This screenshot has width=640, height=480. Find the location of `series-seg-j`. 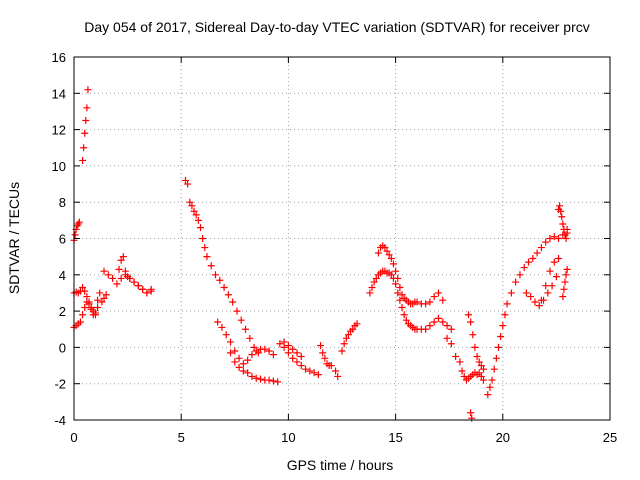

series-seg-j is located at coordinates (221, 266).